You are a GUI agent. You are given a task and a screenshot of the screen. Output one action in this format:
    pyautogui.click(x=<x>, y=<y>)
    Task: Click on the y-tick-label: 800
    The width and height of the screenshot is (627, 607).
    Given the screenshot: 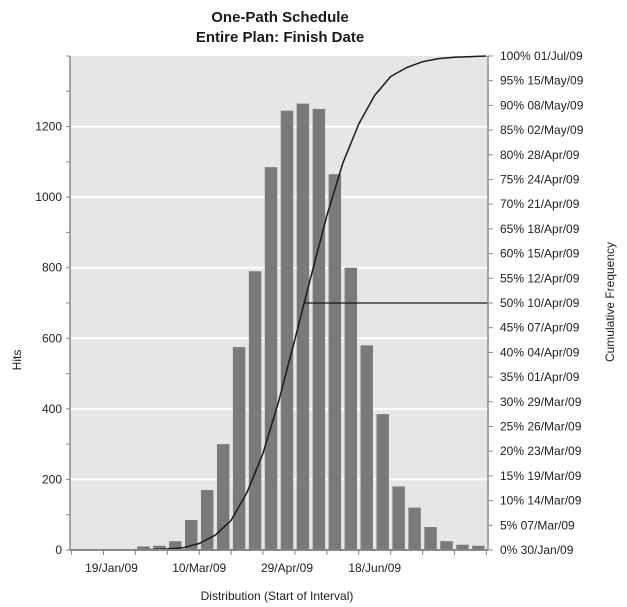 What is the action you would take?
    pyautogui.click(x=52, y=268)
    